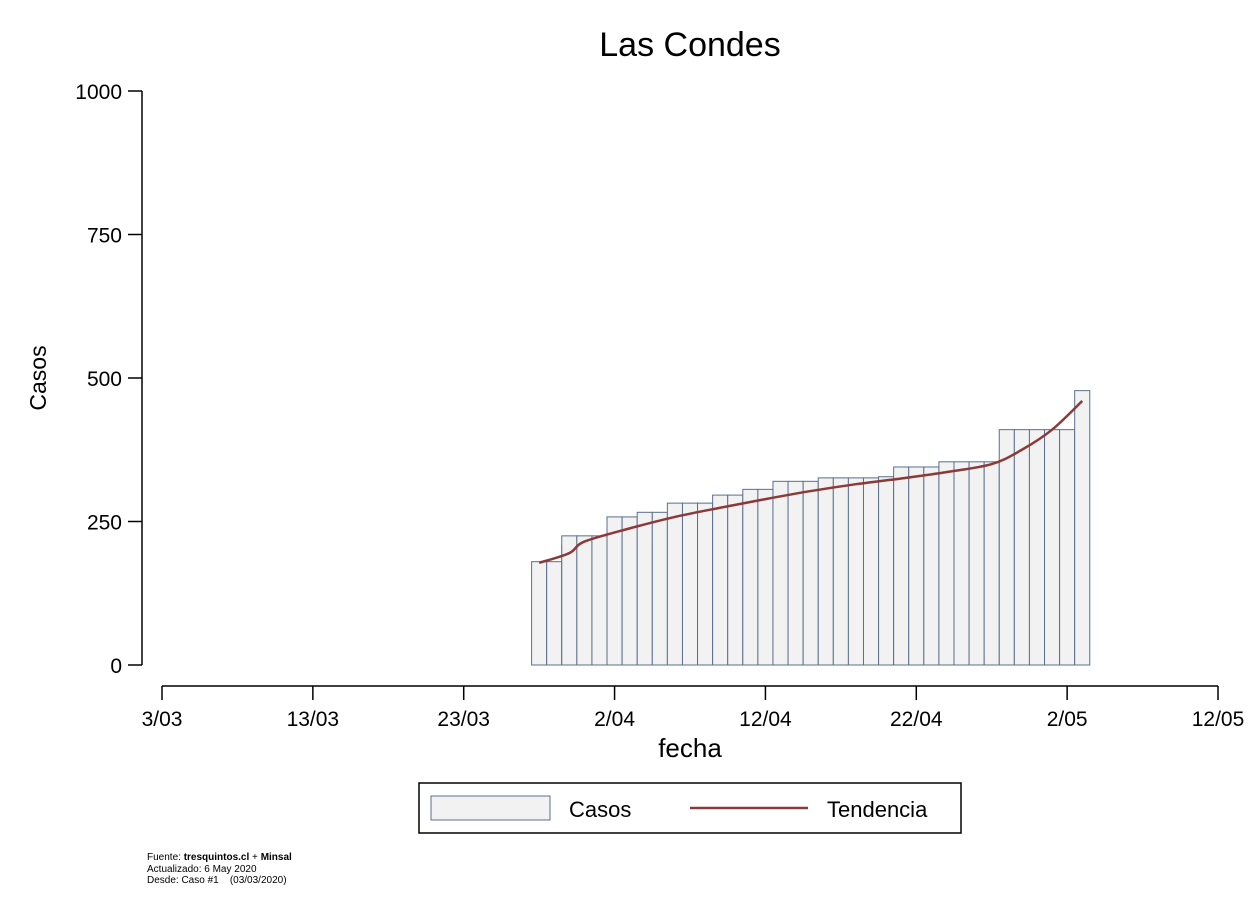  I want to click on legend-label-tendencia: Tendencia, so click(877, 809).